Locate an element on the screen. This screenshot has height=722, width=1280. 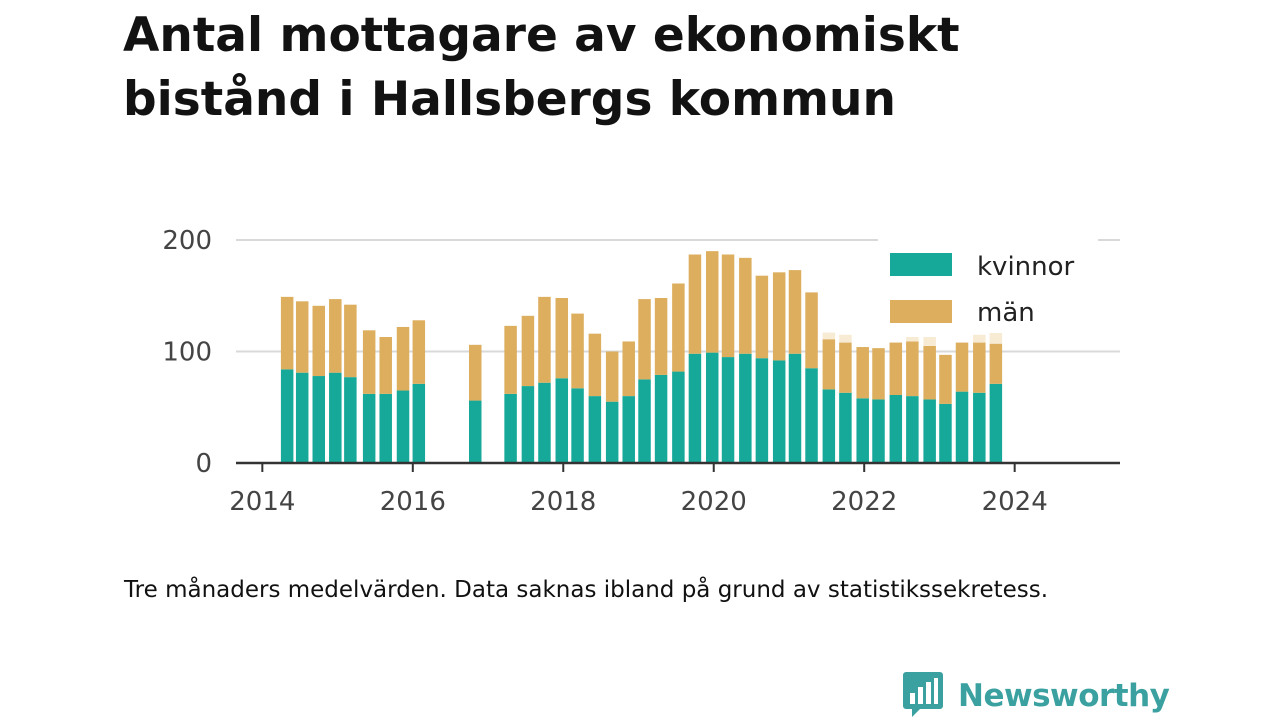
legend: kvinnor män is located at coordinates (988, 285).